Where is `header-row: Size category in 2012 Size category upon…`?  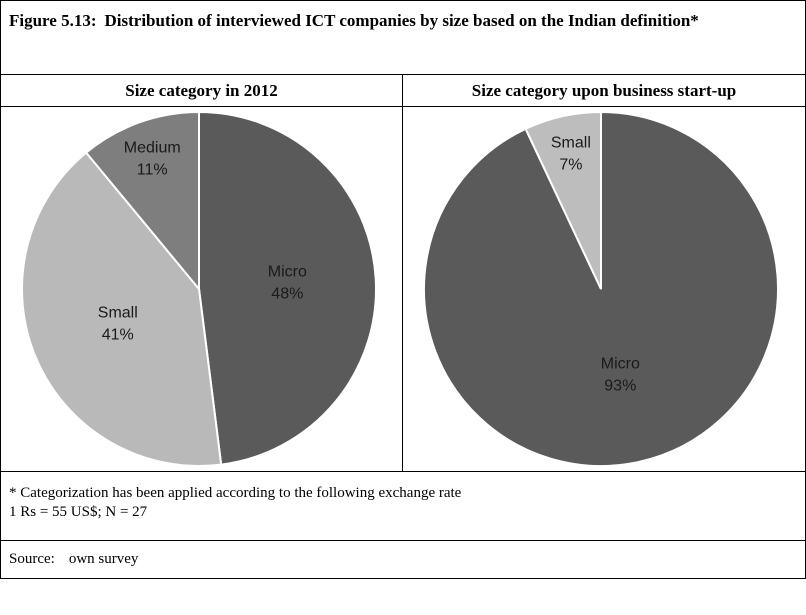 header-row: Size category in 2012 Size category upon… is located at coordinates (403, 91).